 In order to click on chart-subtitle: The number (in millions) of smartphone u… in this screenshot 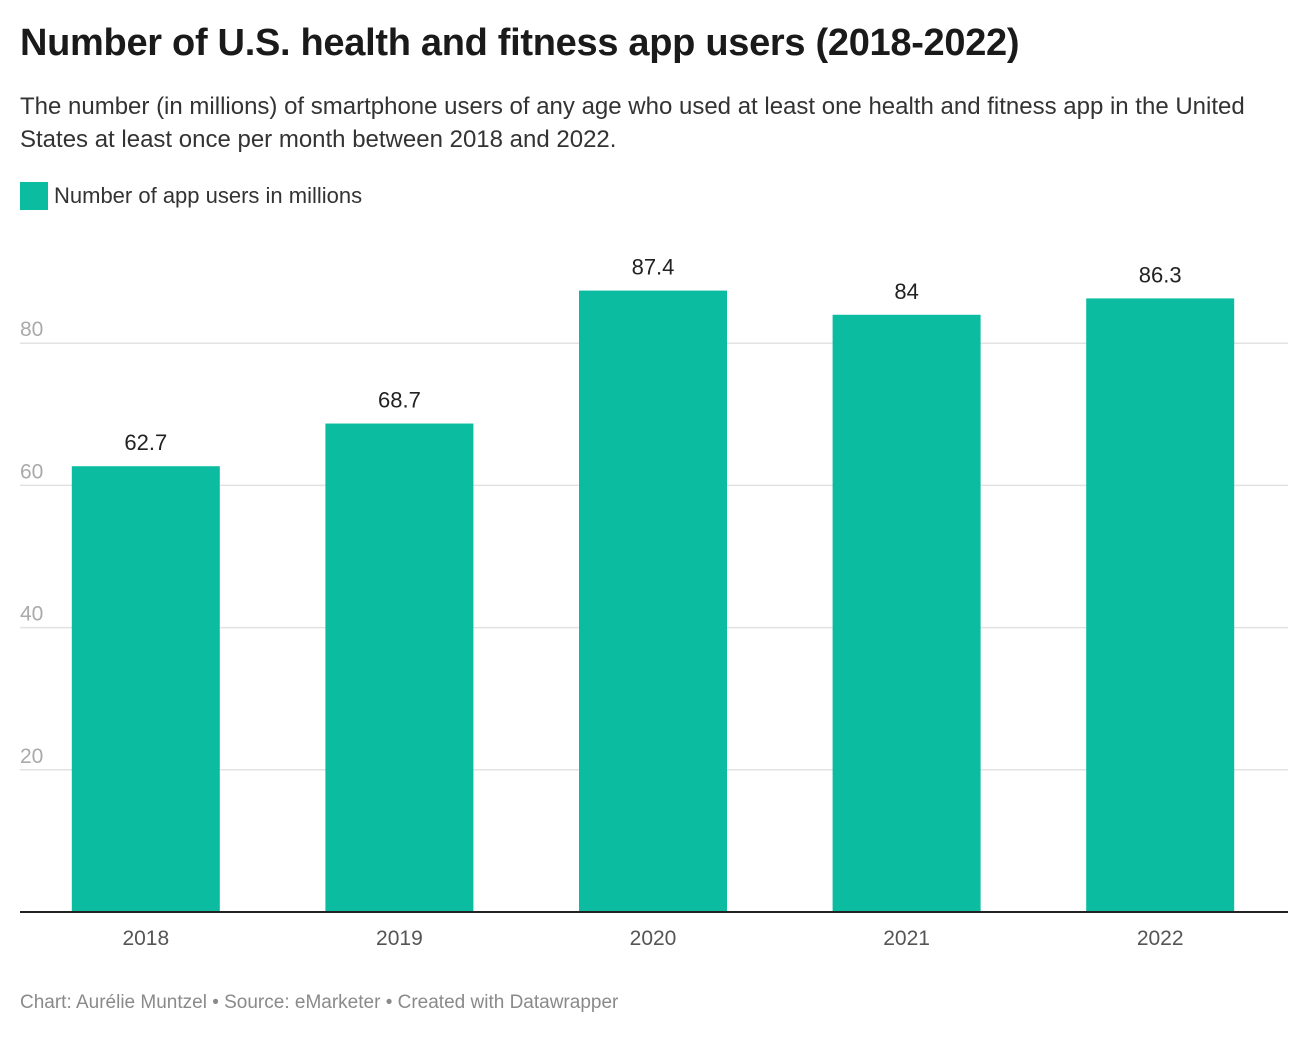, I will do `click(632, 123)`.